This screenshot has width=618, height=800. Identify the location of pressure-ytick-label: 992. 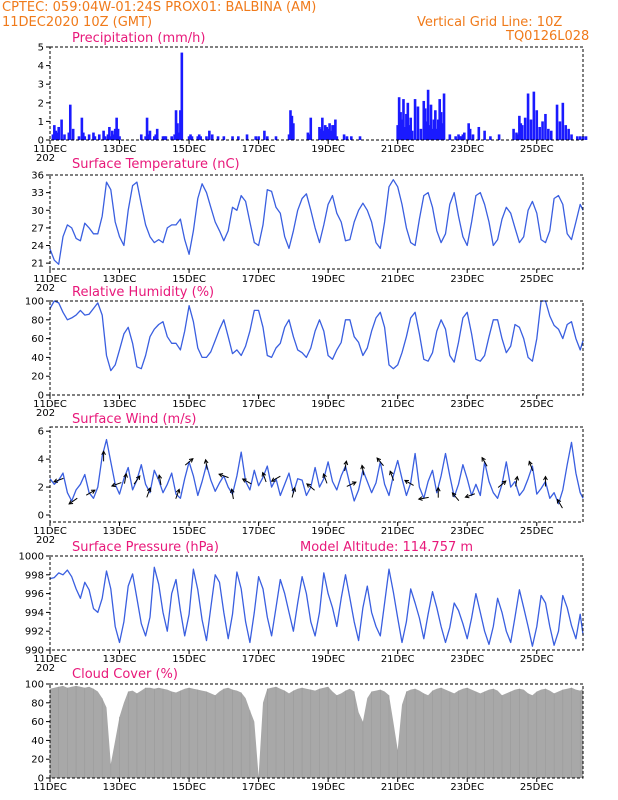
(34, 632).